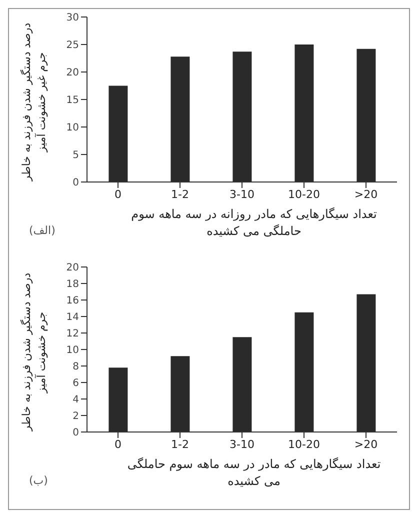 The image size is (417, 517). Describe the element at coordinates (72, 46) in the screenshot. I see `y-tick-label: 25` at that location.